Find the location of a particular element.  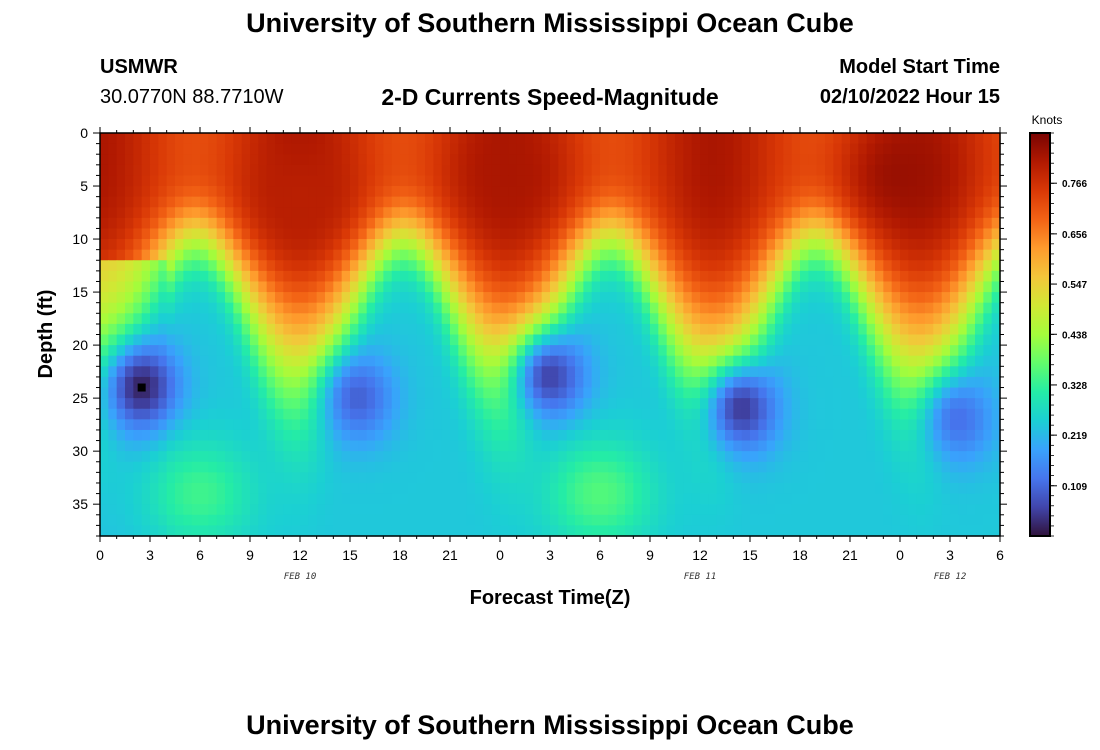

x-tick-label: 0 is located at coordinates (100, 555).